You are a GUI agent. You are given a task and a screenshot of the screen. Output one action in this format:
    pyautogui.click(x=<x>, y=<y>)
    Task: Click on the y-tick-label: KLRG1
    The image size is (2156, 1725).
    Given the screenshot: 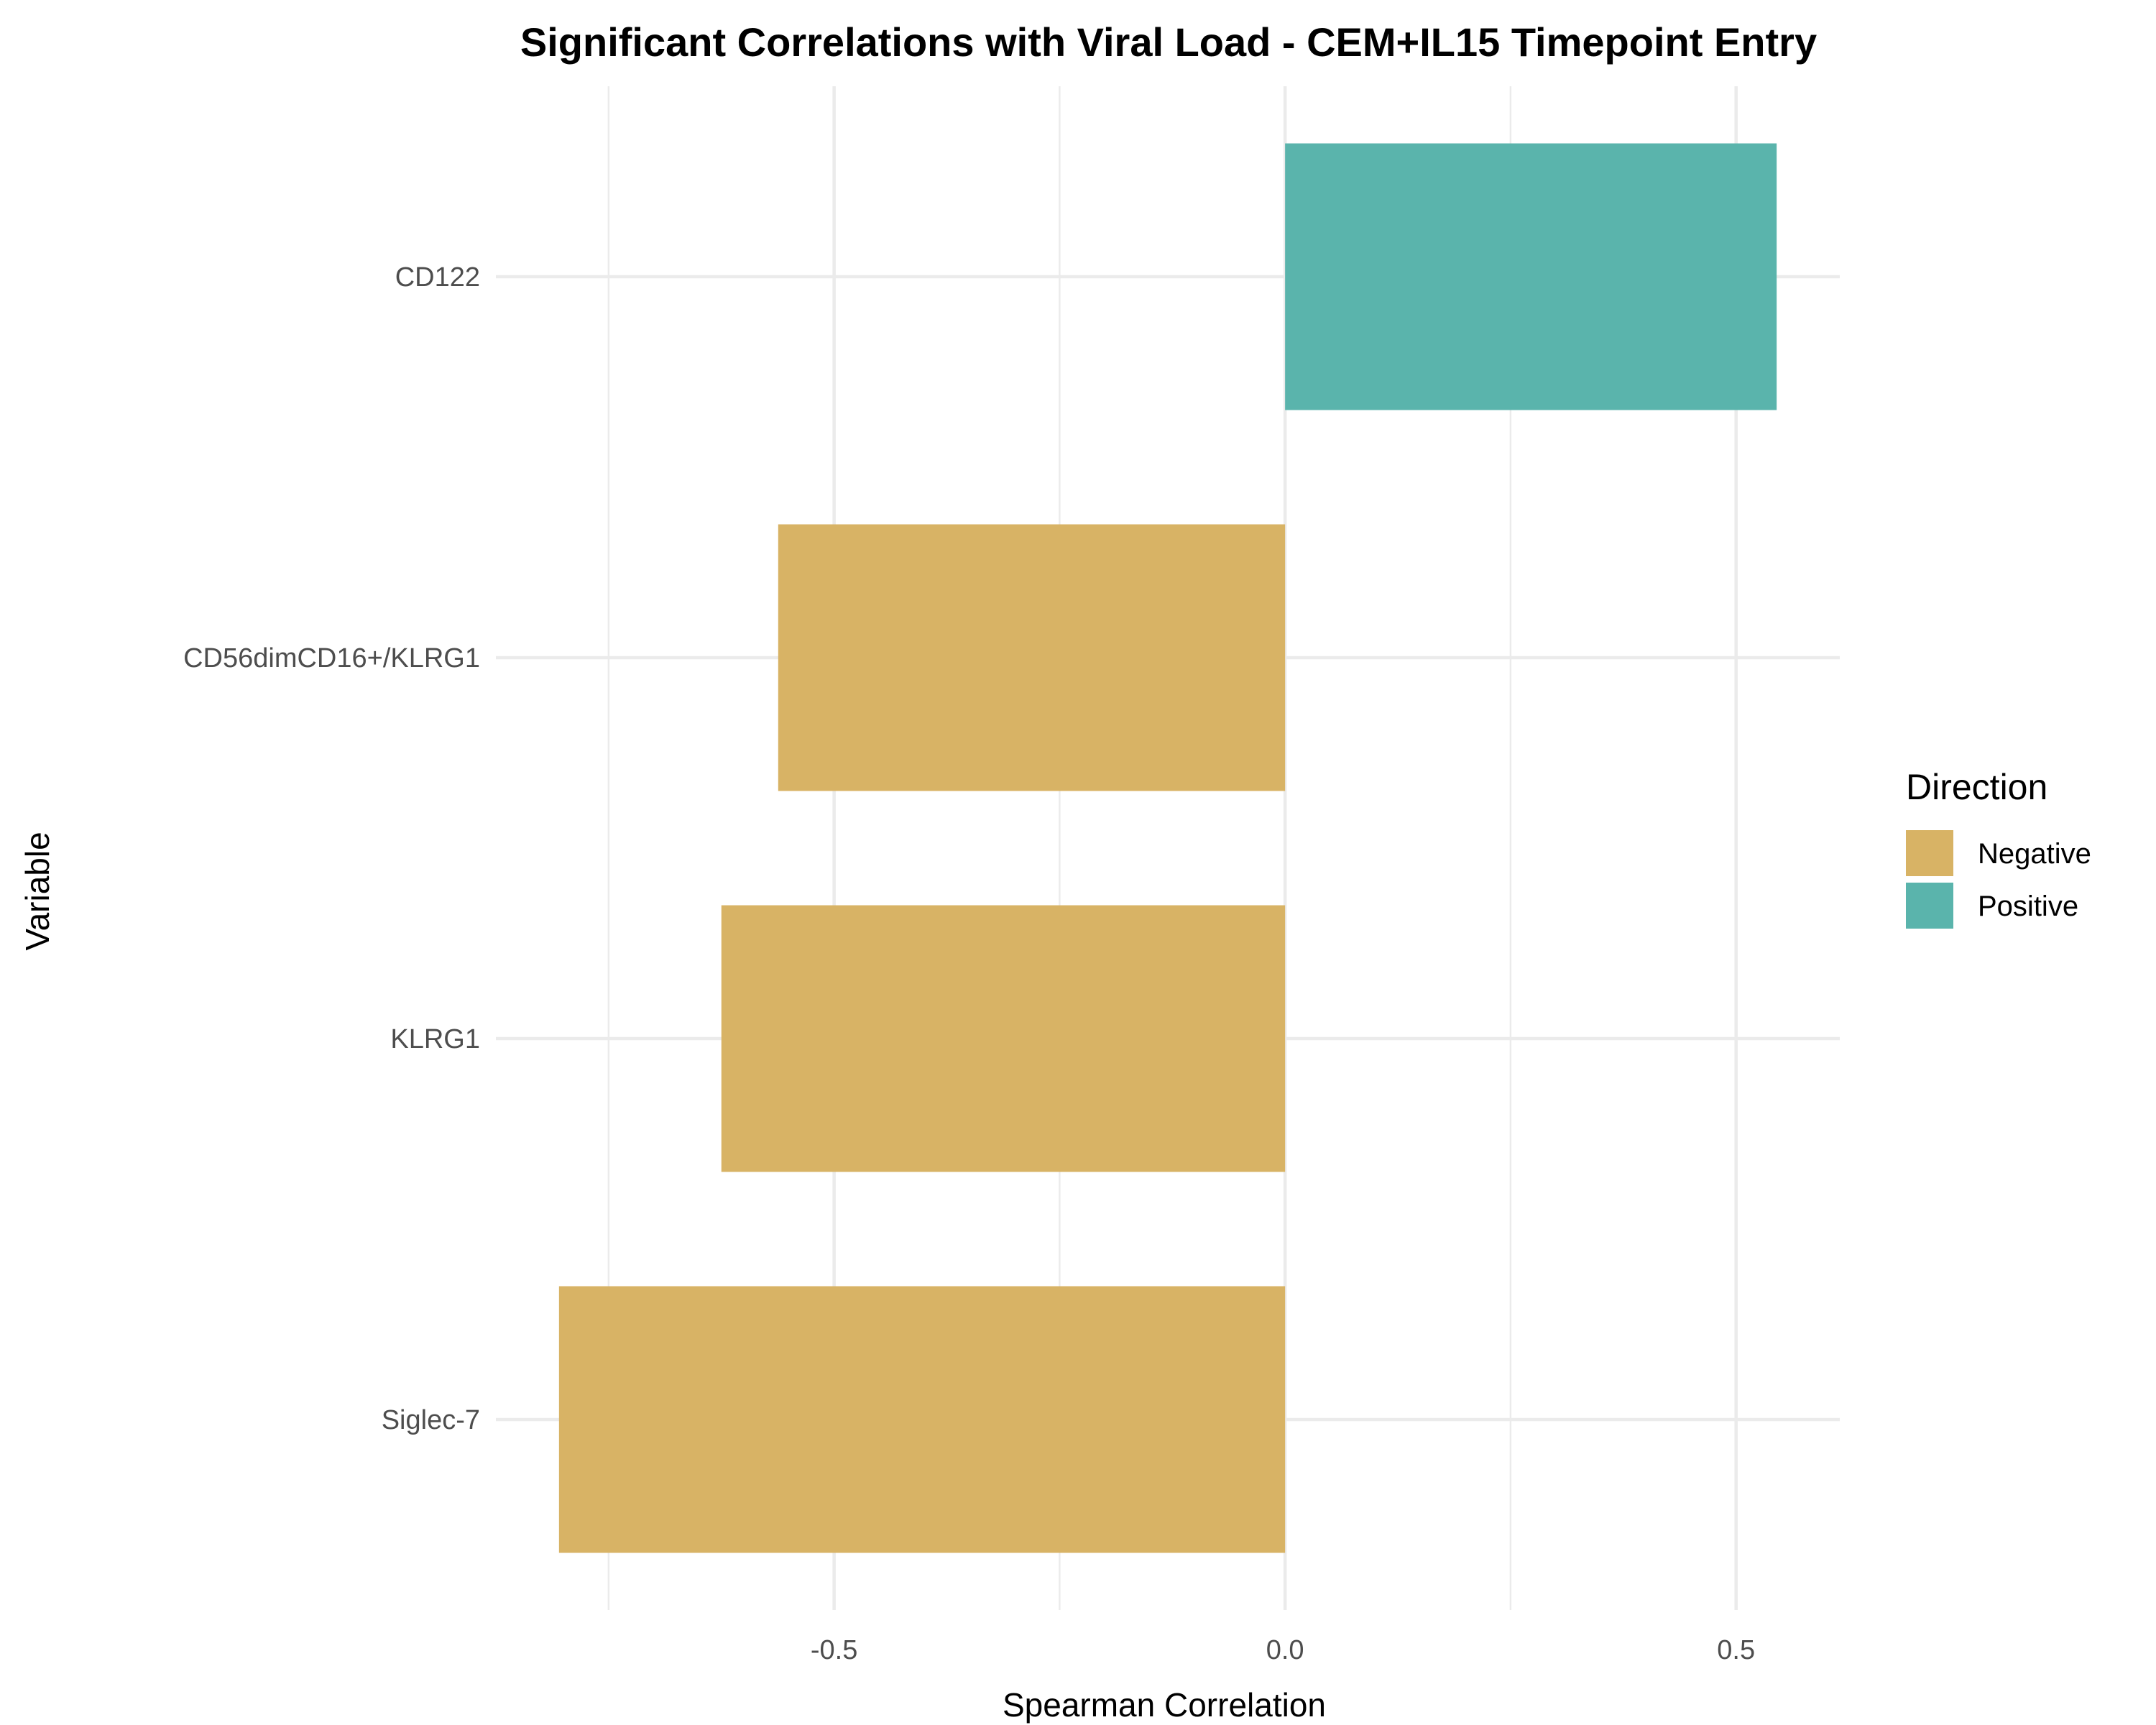 What is the action you would take?
    pyautogui.click(x=435, y=1039)
    